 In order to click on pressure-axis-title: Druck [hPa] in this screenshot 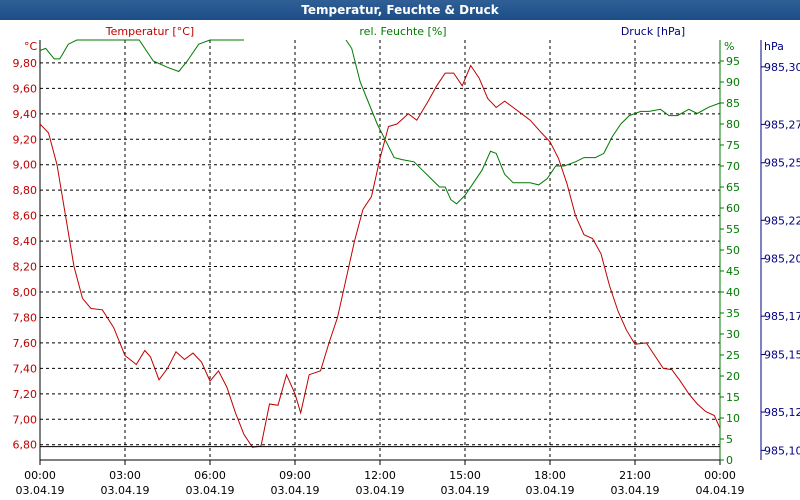, I will do `click(653, 31)`.